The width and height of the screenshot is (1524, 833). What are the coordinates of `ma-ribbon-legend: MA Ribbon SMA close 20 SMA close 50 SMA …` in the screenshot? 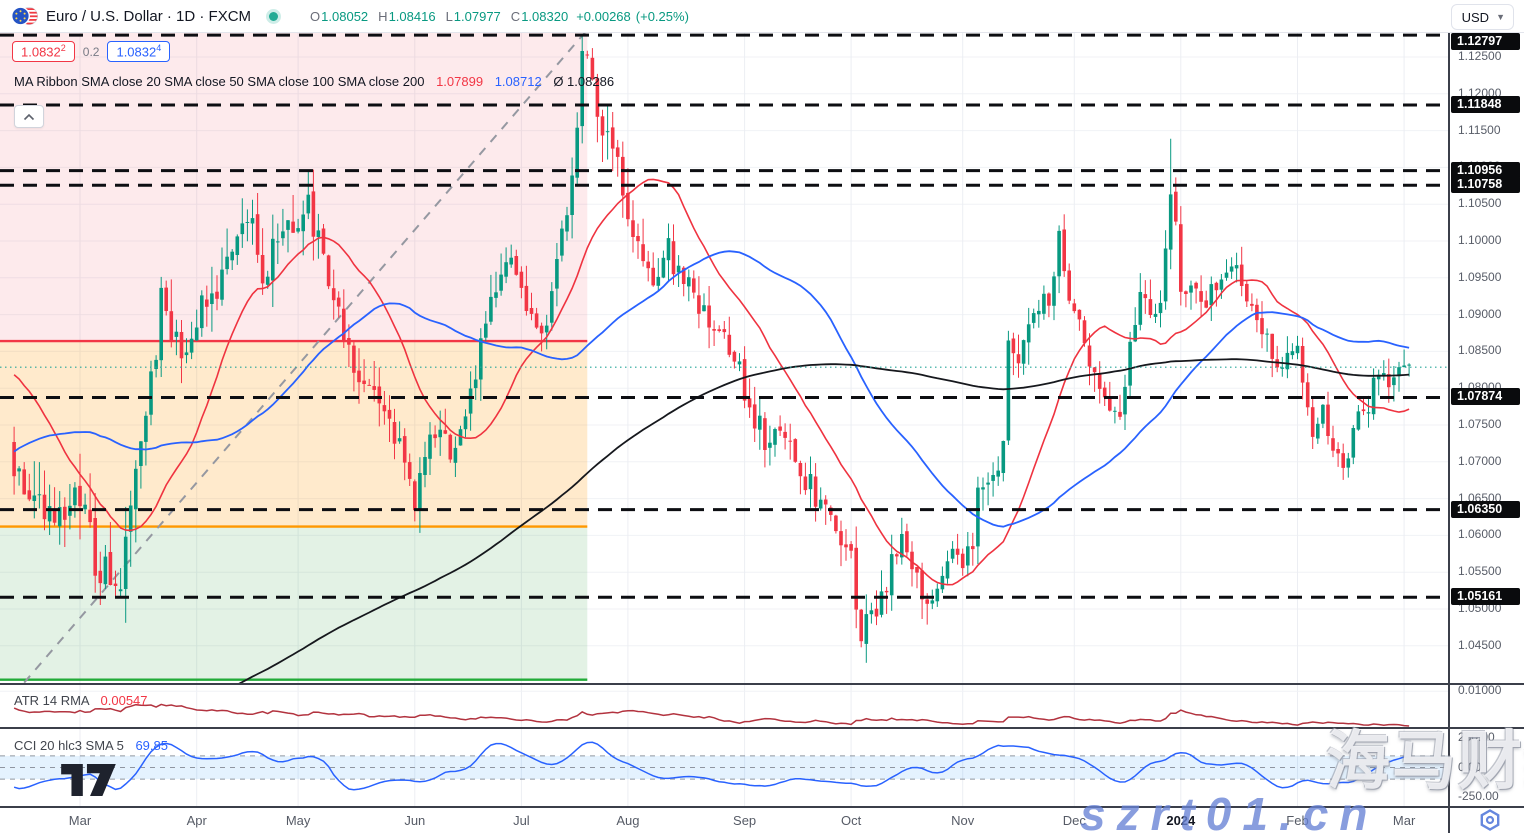 It's located at (314, 81).